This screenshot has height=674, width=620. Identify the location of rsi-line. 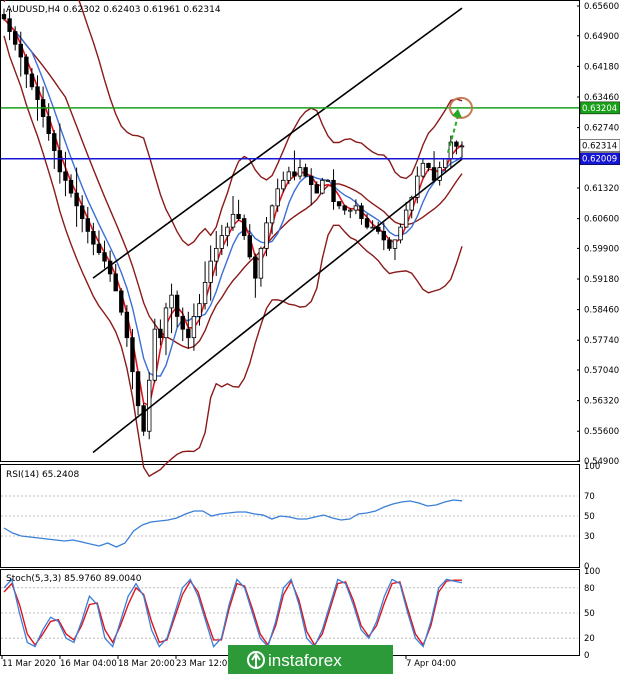
(233, 523).